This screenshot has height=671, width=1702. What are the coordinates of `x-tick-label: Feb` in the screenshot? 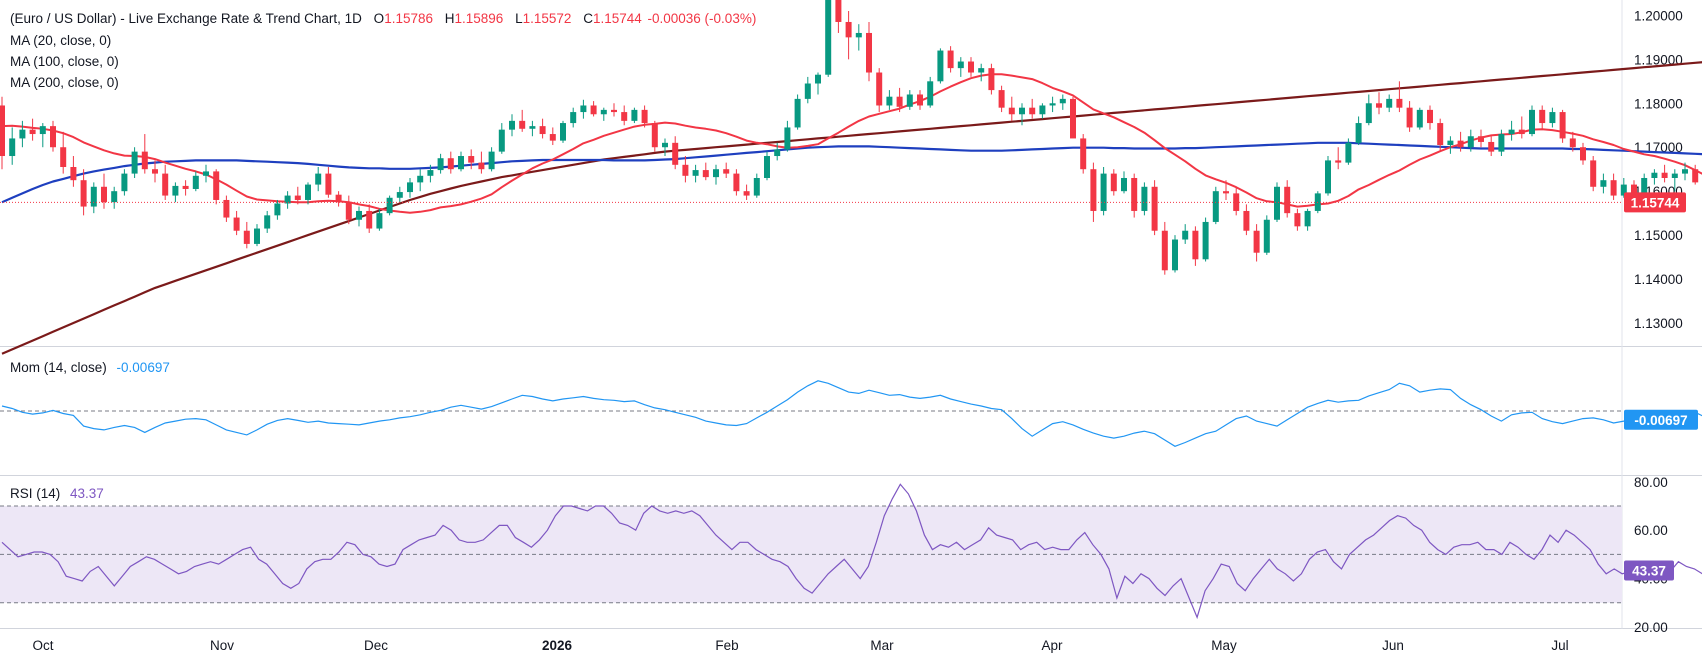 It's located at (726, 645).